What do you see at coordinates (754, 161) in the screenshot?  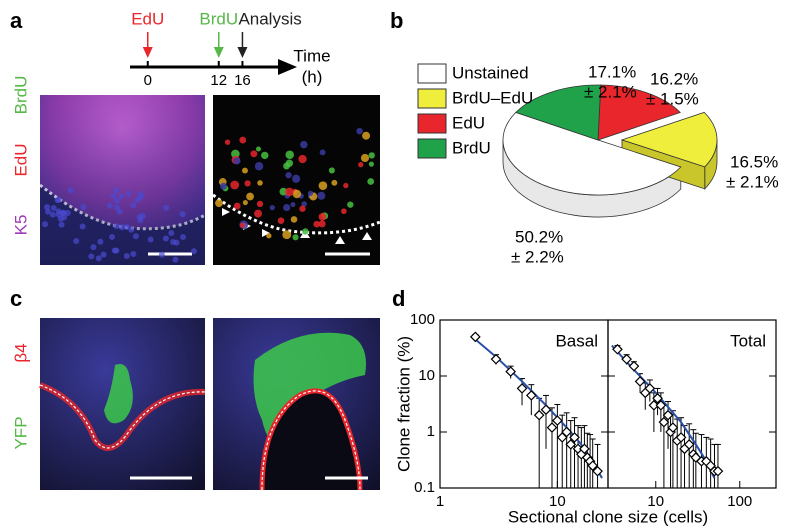 I see `pie-value-label: 16.5%` at bounding box center [754, 161].